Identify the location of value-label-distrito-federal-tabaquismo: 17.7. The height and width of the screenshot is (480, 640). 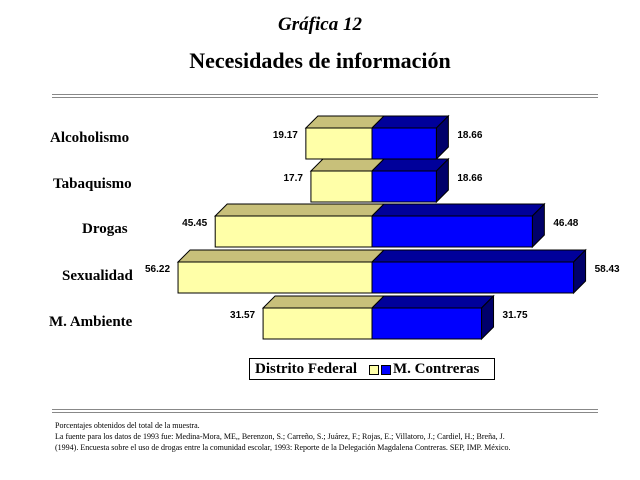
(293, 178).